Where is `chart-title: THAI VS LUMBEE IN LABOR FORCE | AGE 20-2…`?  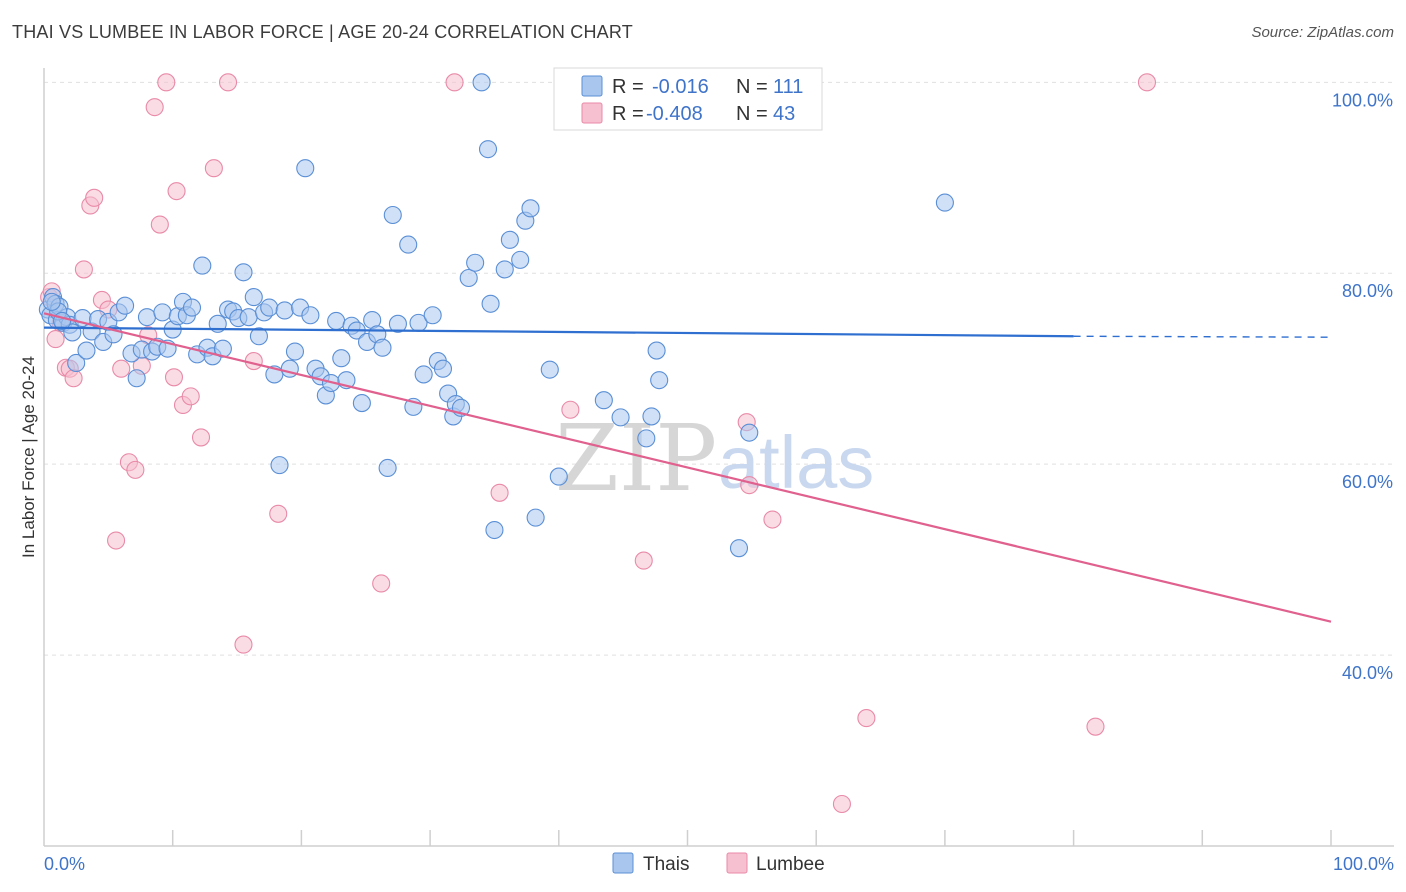
chart-title: THAI VS LUMBEE IN LABOR FORCE | AGE 20-2… is located at coordinates (322, 32).